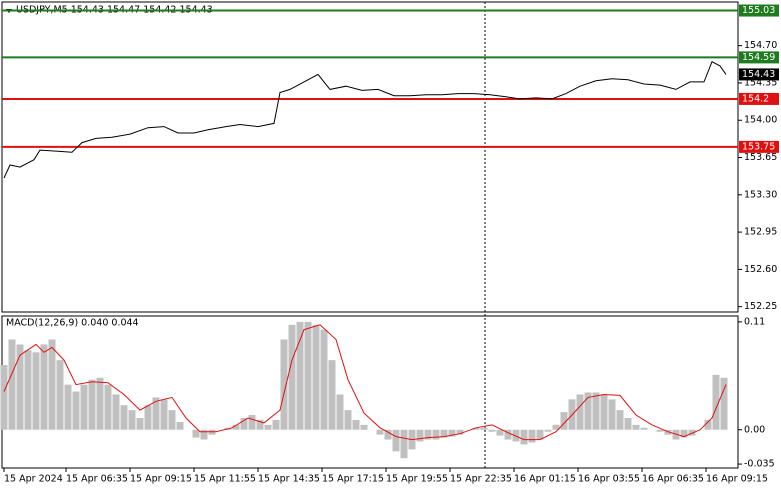  Describe the element at coordinates (754, 429) in the screenshot. I see `y-tick-label: 0.00` at that location.